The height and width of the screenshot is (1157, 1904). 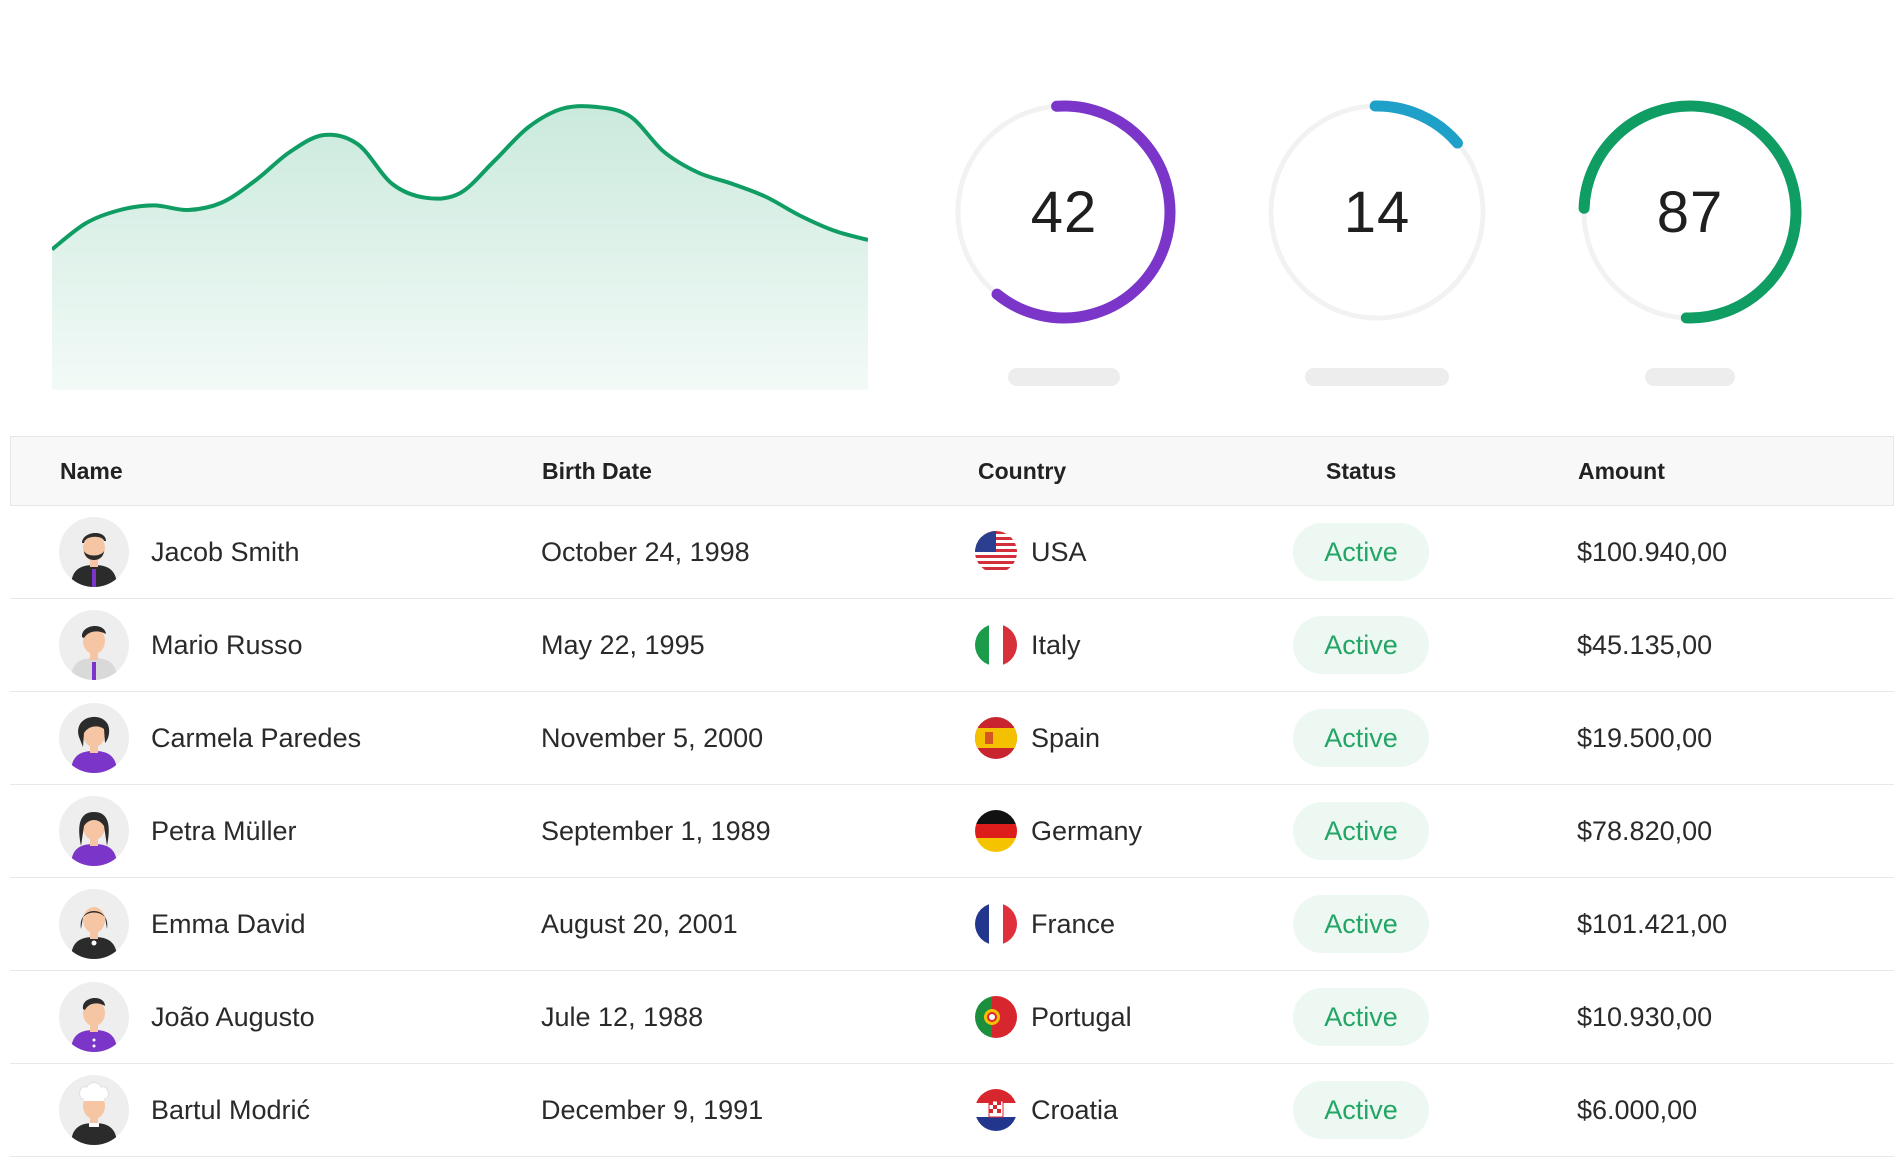 What do you see at coordinates (1690, 377) in the screenshot?
I see `gauge-3-label-placeholder` at bounding box center [1690, 377].